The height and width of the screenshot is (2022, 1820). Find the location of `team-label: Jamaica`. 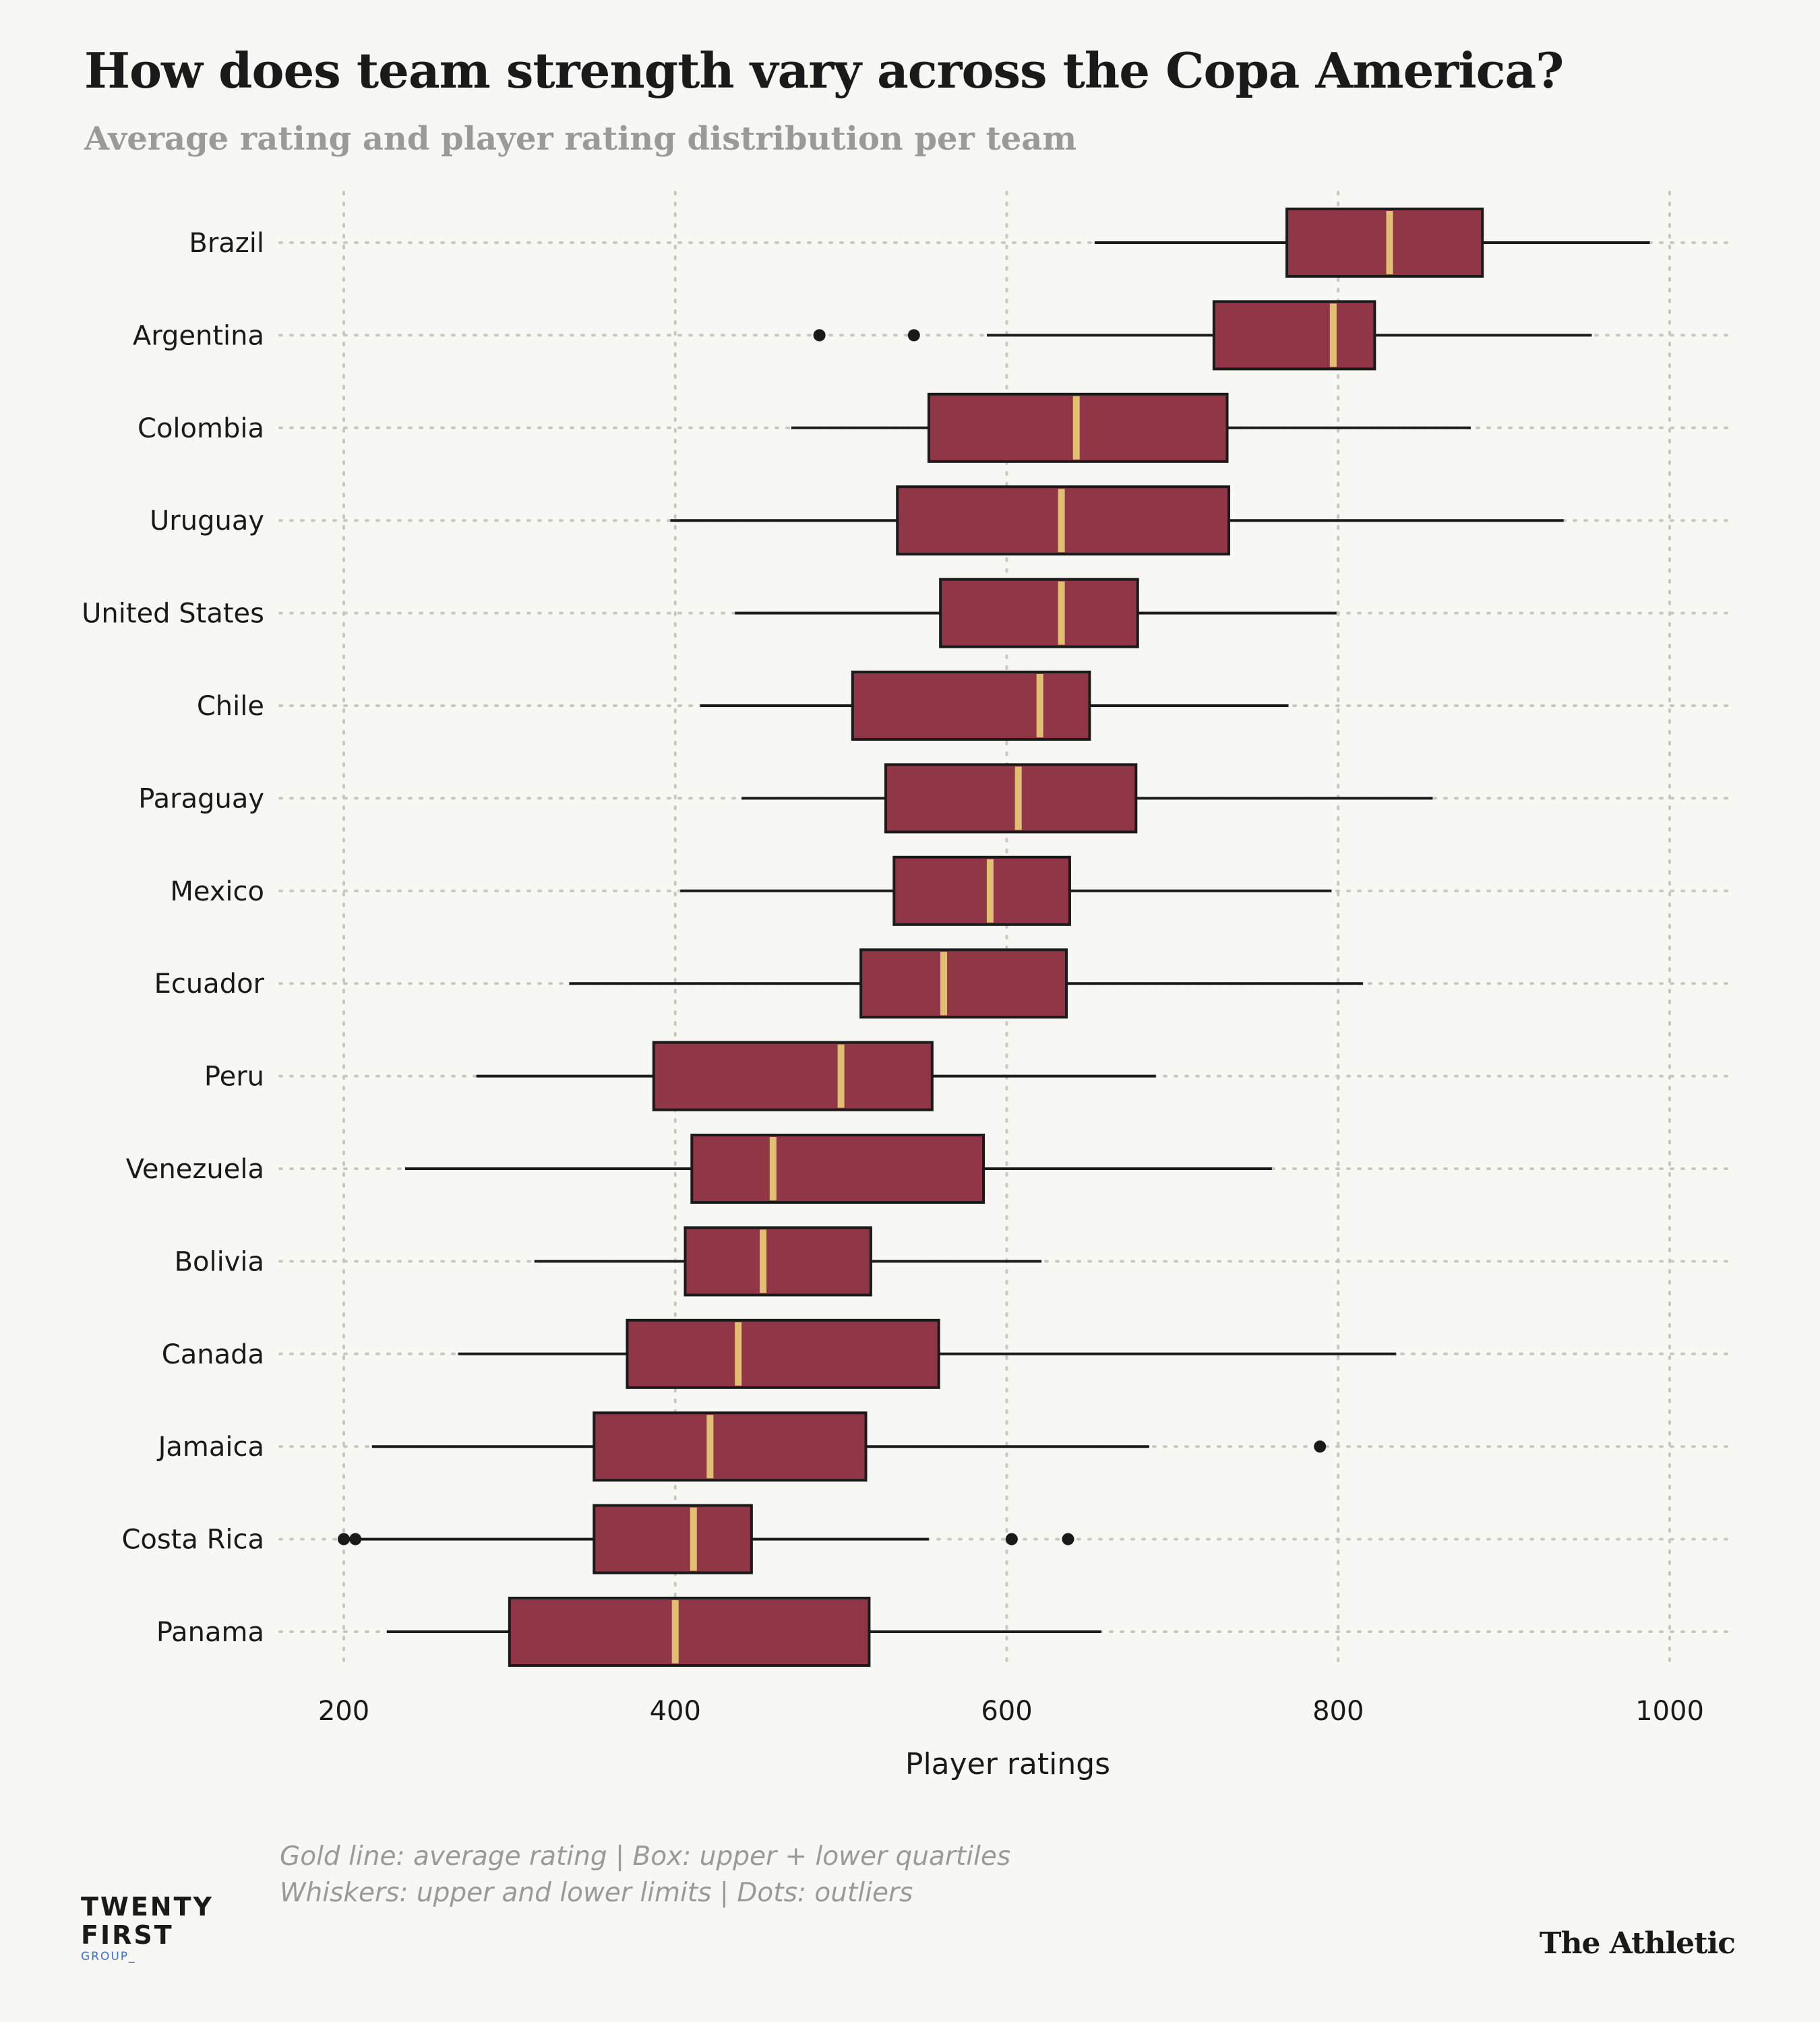

team-label: Jamaica is located at coordinates (210, 1448).